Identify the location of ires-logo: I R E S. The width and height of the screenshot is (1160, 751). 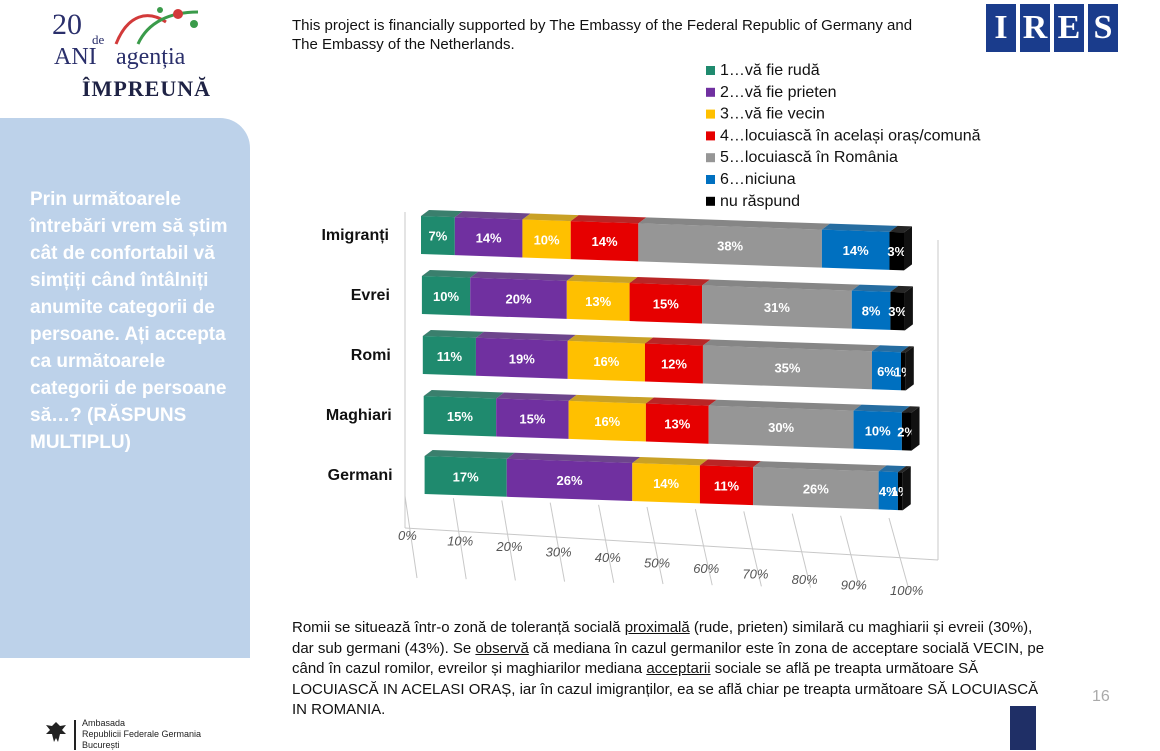
(1054, 33).